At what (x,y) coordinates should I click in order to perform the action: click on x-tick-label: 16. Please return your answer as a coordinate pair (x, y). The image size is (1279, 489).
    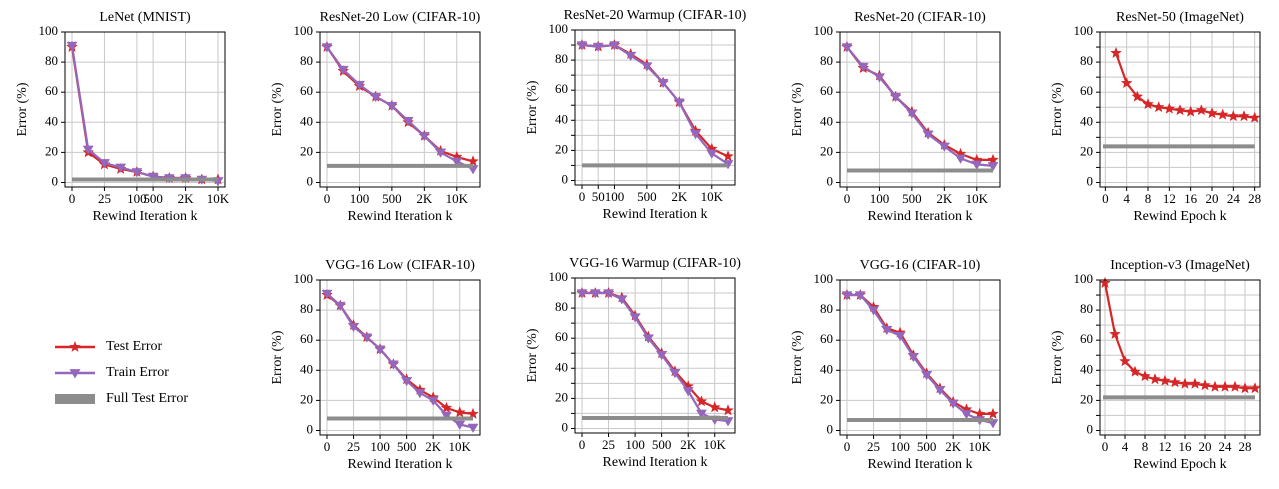
    Looking at the image, I should click on (1191, 198).